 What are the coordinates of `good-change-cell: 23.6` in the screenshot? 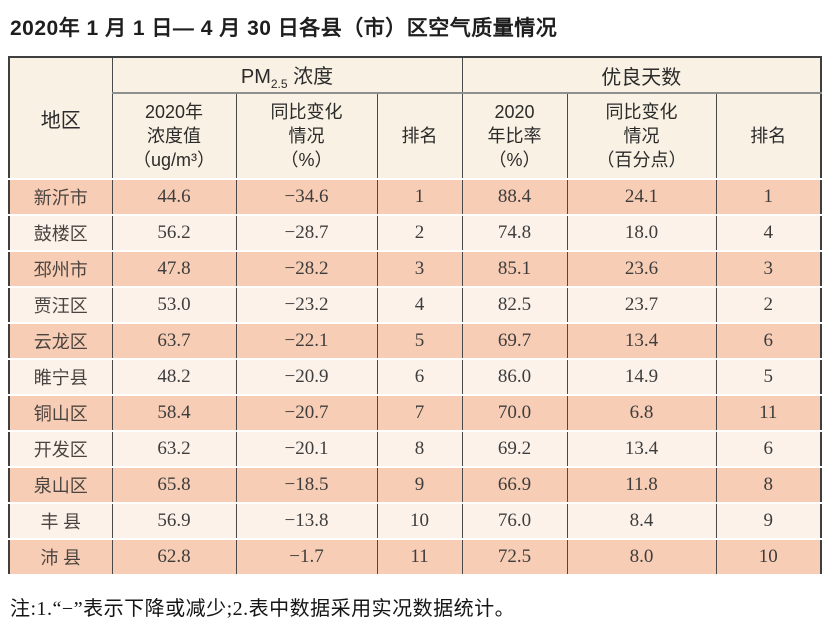 It's located at (641, 269).